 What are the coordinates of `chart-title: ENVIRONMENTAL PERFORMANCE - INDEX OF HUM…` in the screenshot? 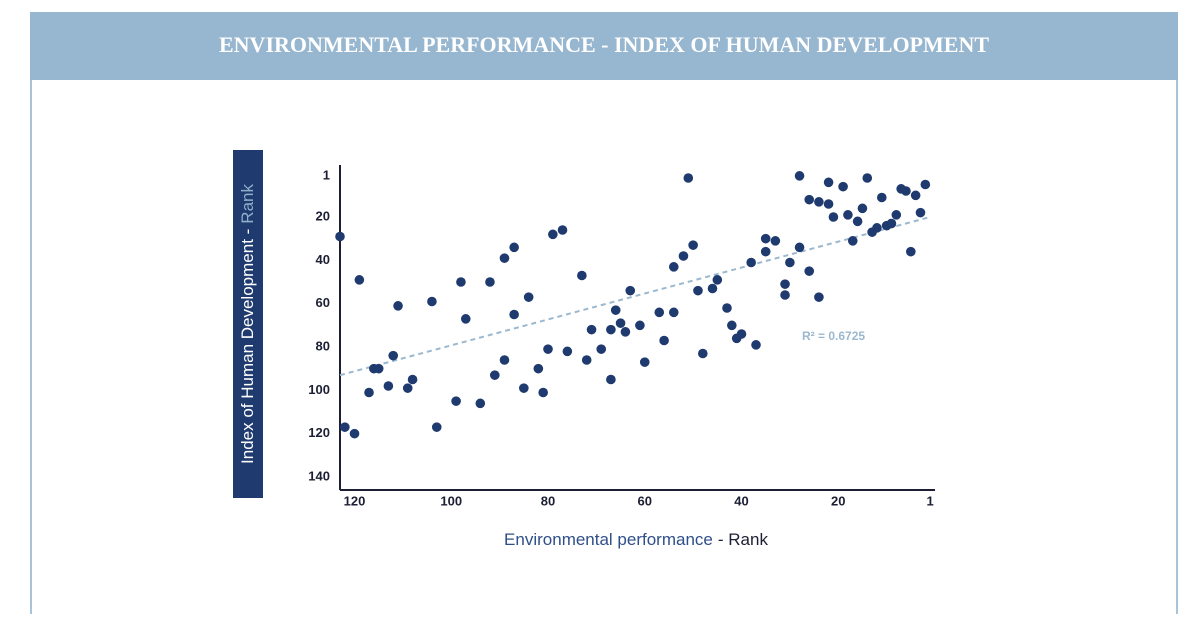 It's located at (604, 44).